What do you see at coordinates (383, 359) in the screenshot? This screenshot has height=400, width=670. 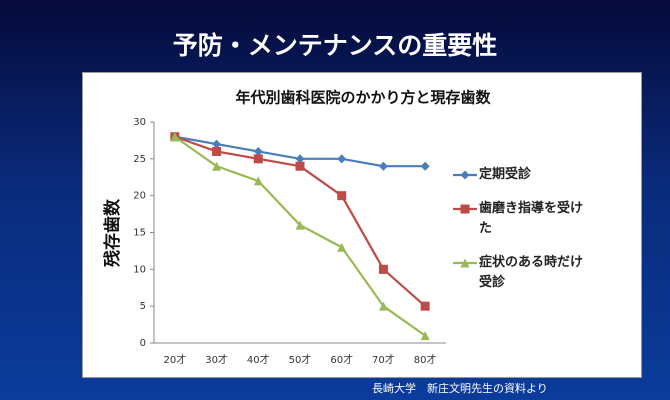 I see `x-tick-label: 70才` at bounding box center [383, 359].